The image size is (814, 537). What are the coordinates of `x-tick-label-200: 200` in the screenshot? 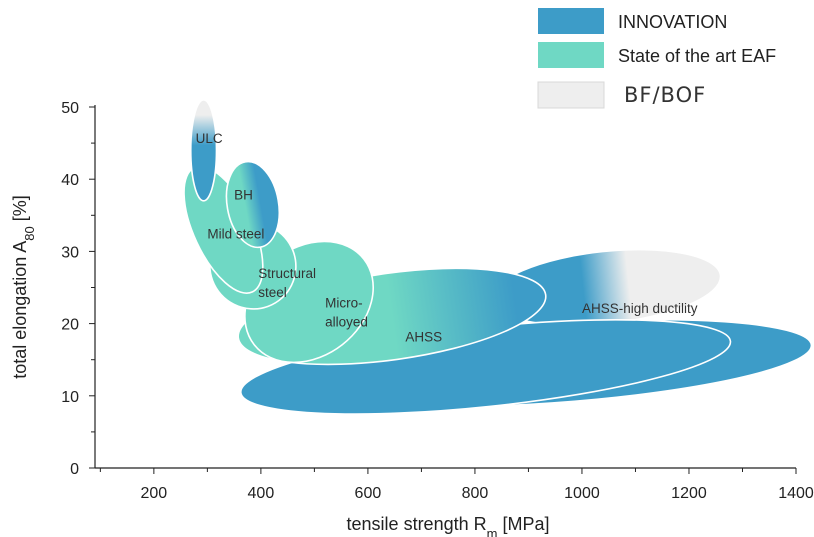 It's located at (154, 493).